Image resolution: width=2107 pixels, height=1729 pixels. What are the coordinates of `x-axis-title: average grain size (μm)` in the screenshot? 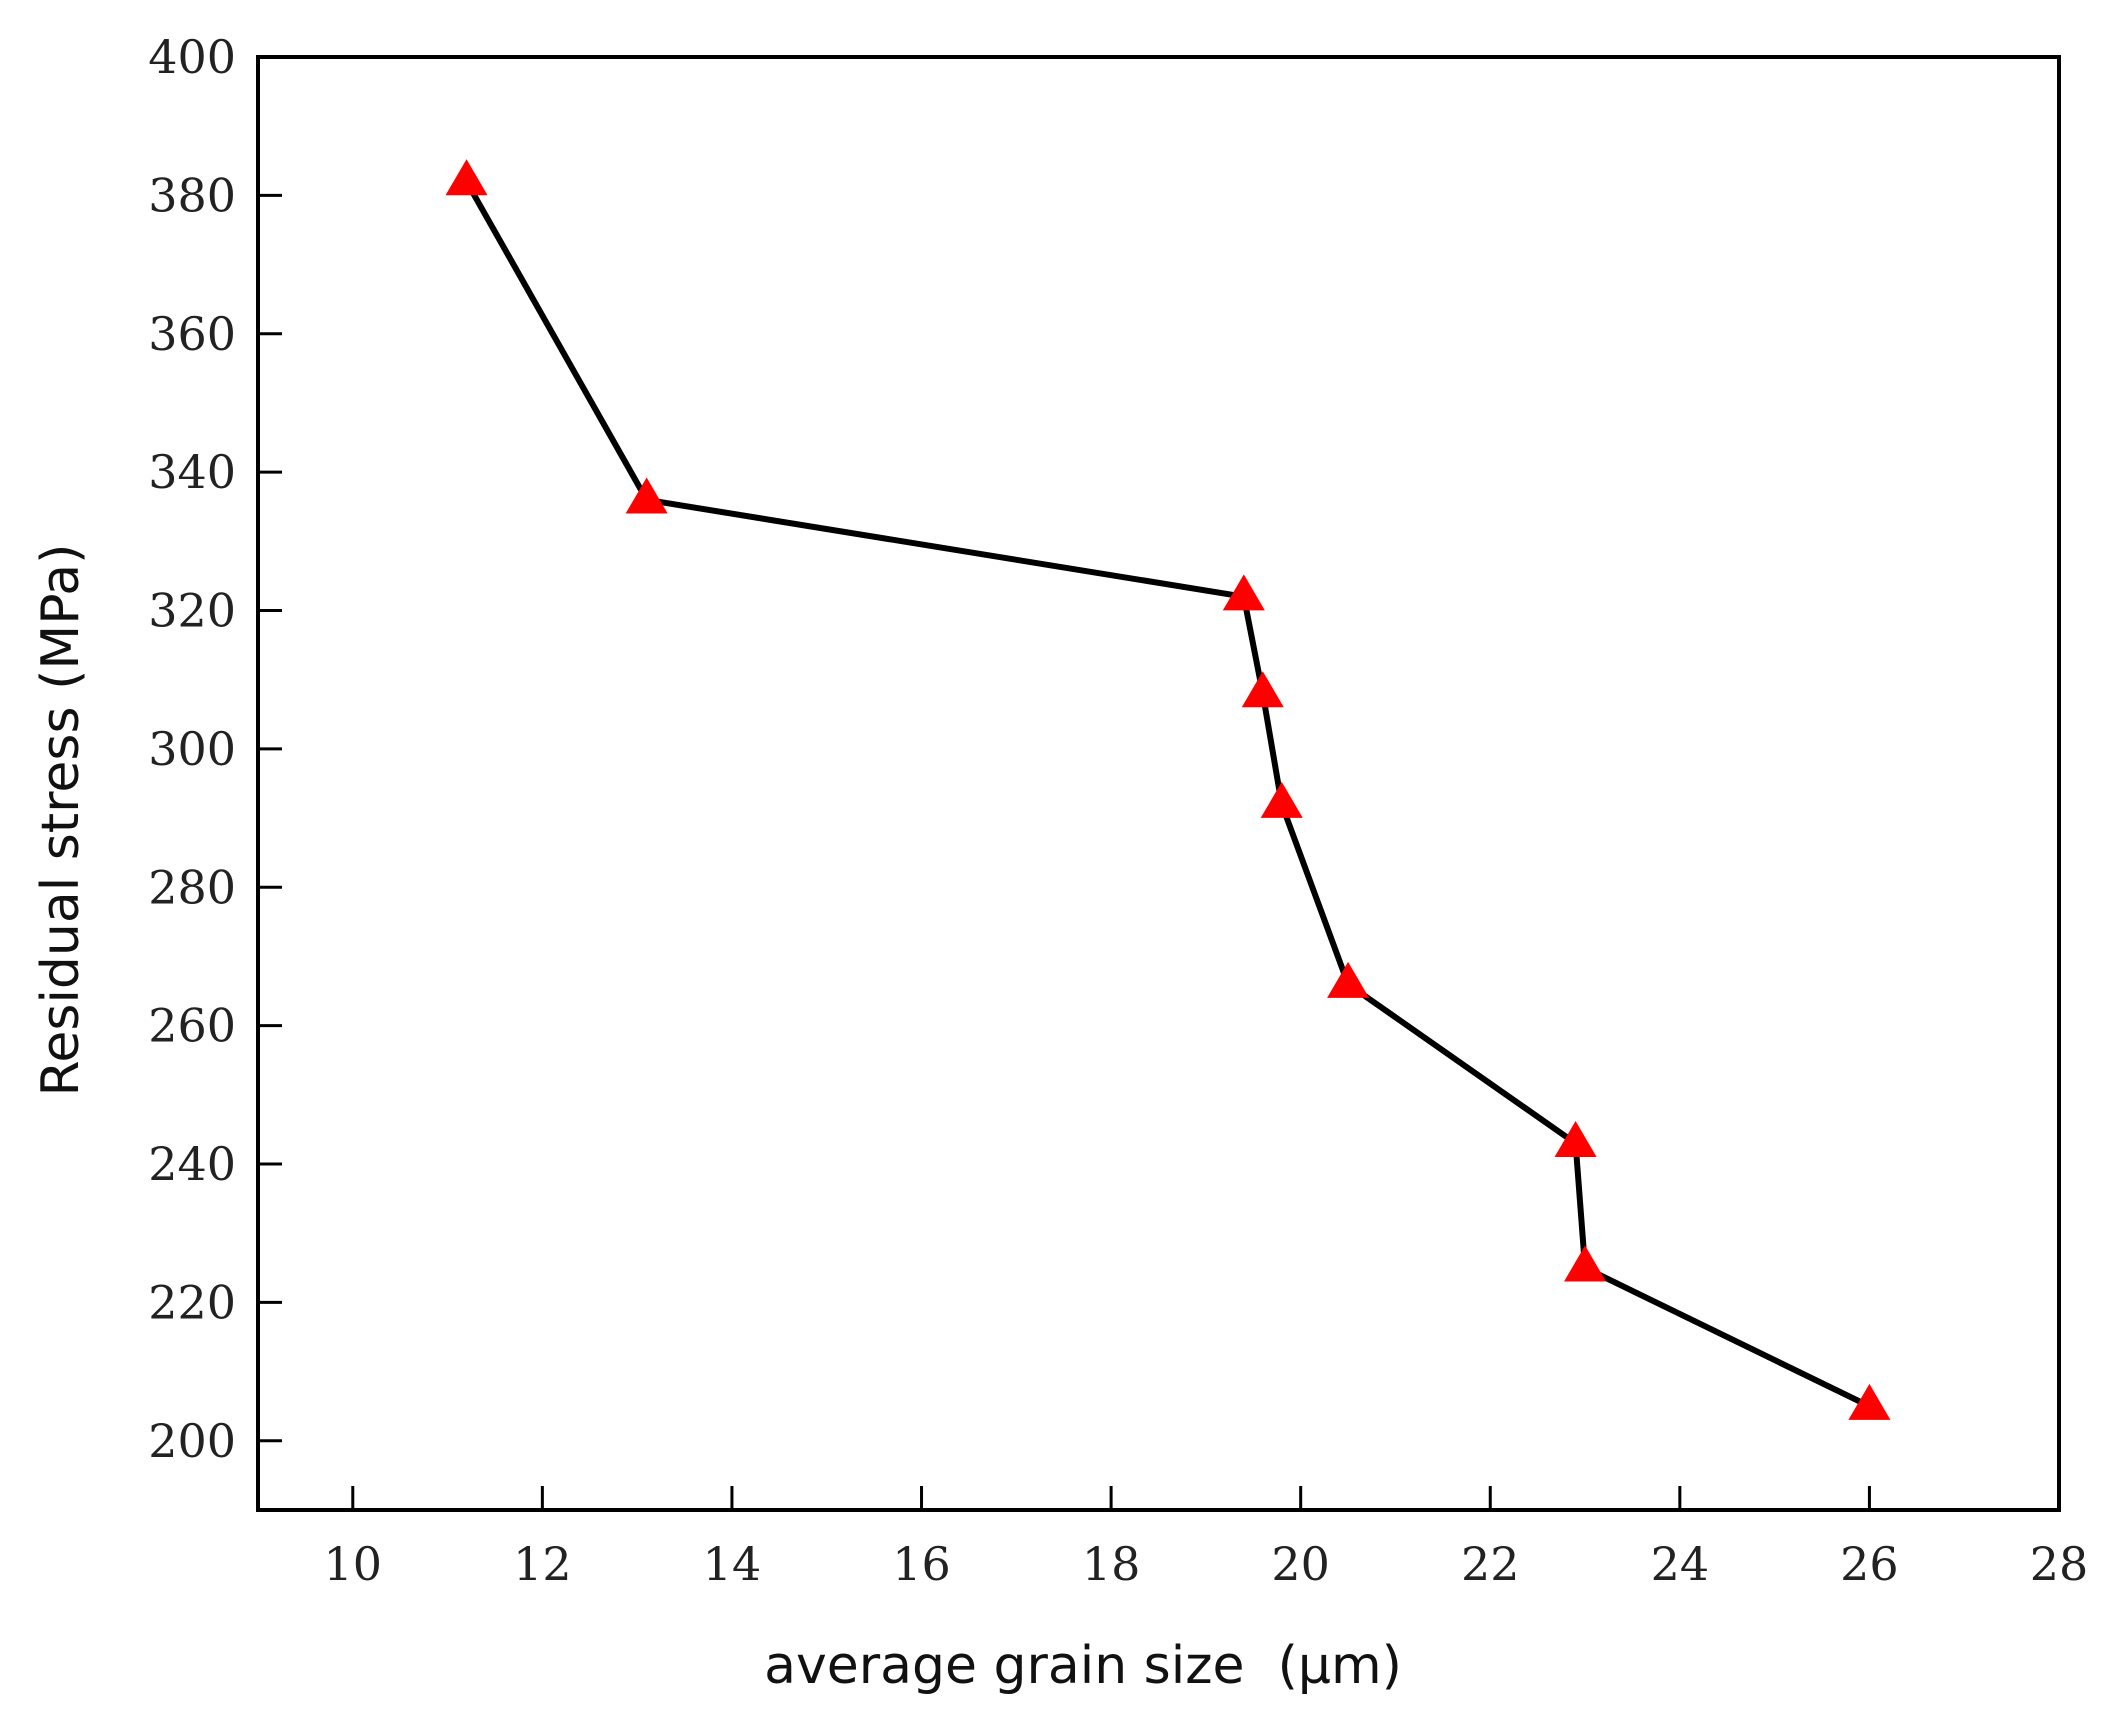 It's located at (1083, 1666).